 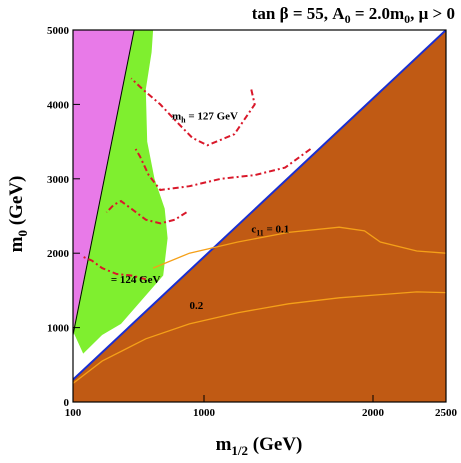 What do you see at coordinates (205, 117) in the screenshot?
I see `contour-label-0: mh = 127 GeV` at bounding box center [205, 117].